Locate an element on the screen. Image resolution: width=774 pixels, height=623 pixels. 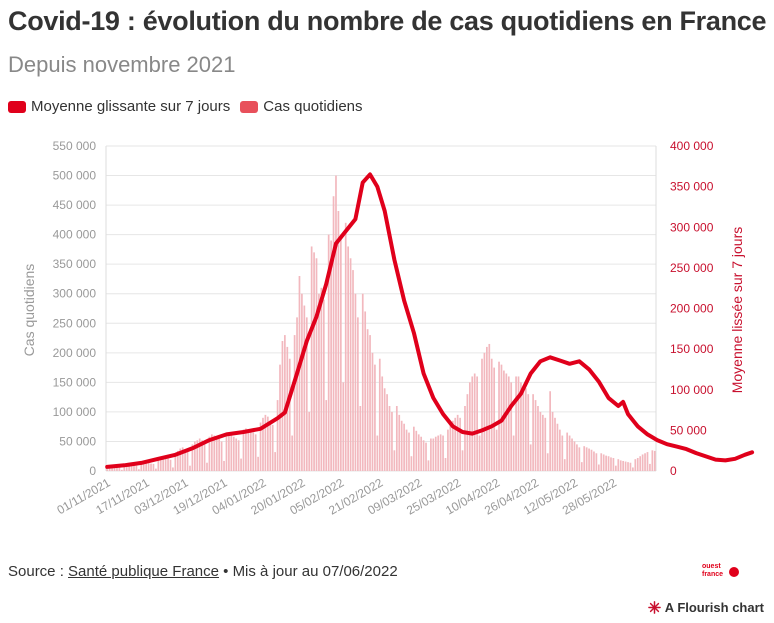
legend-item-daily: Cas quotidiens is located at coordinates (301, 106).